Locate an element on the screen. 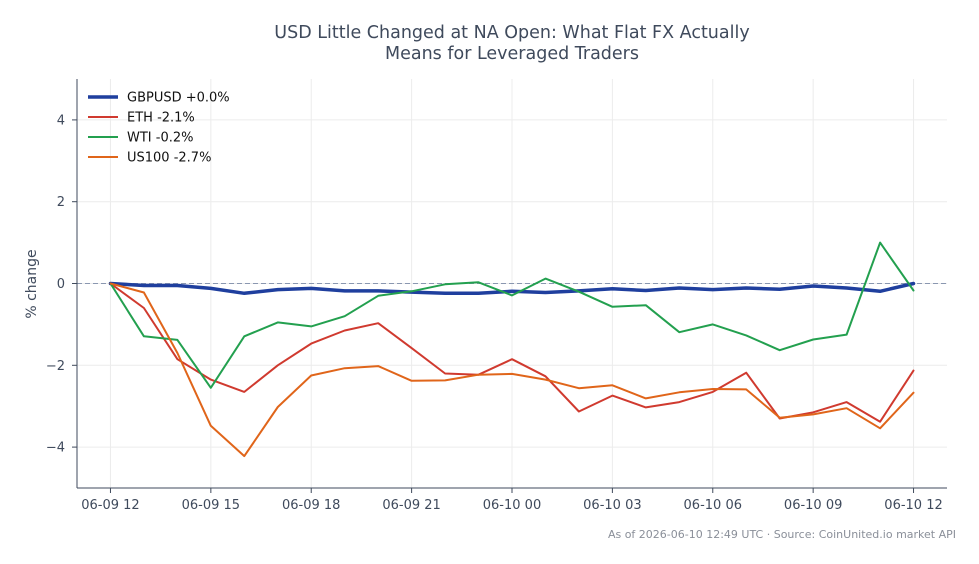 This screenshot has width=979, height=564. legend-entry: US100 -2.7% is located at coordinates (169, 158).